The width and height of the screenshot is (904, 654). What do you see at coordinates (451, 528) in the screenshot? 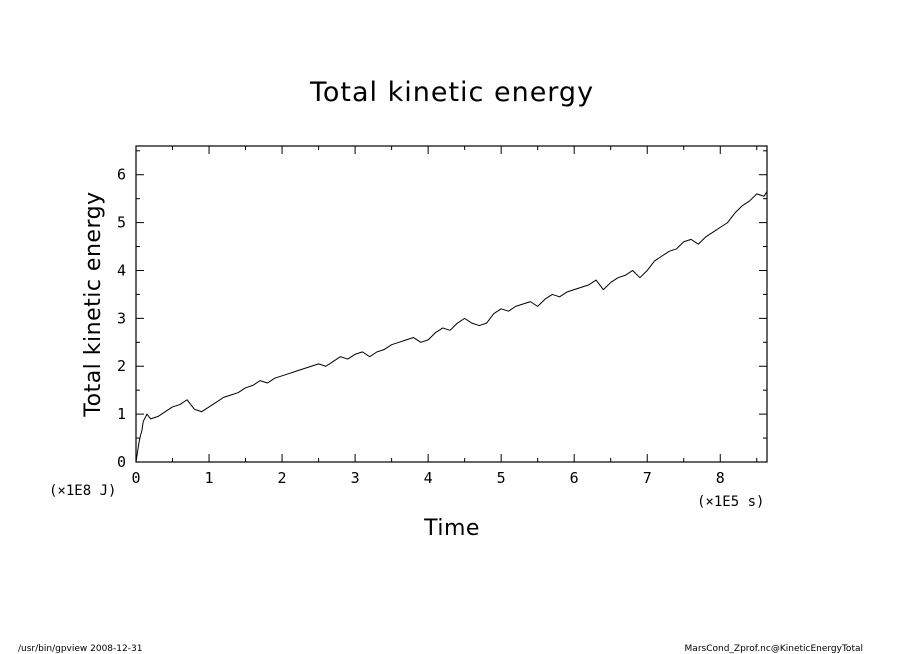
I see `x-axis-title: Time` at bounding box center [451, 528].